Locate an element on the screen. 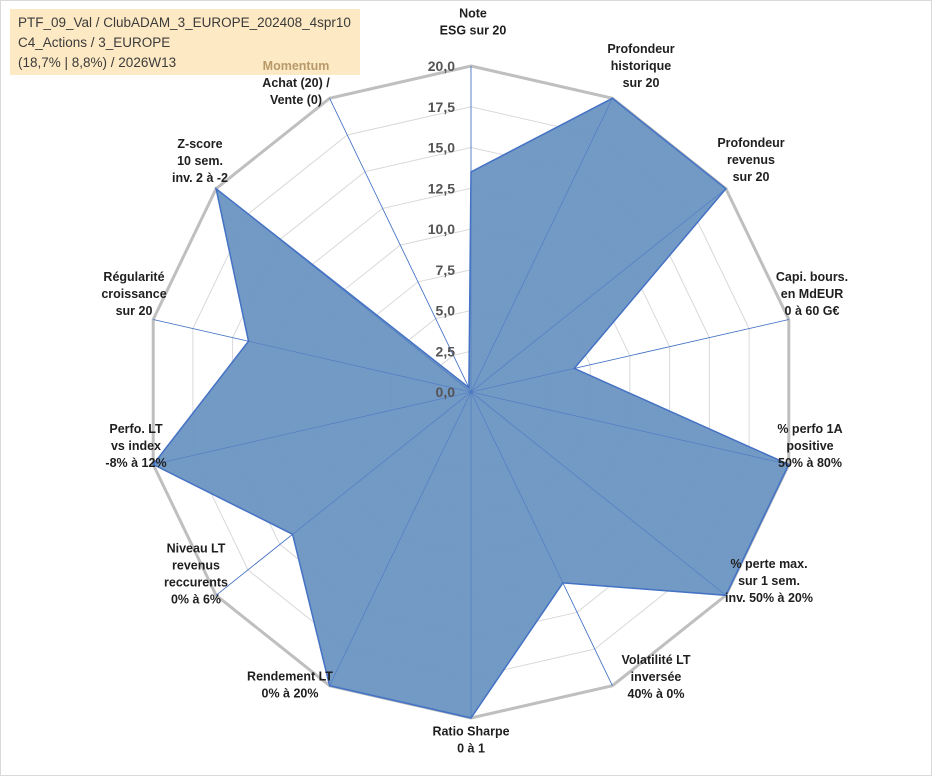 The width and height of the screenshot is (932, 776). radar-tick-label: 0,0 is located at coordinates (446, 392).